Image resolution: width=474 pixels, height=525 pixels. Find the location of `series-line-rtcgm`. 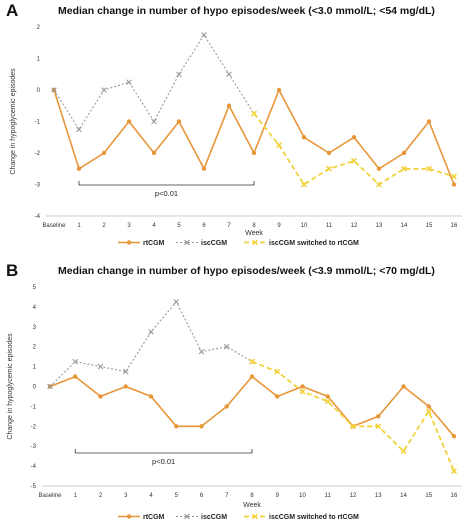

series-line-rtcgm is located at coordinates (252, 406).